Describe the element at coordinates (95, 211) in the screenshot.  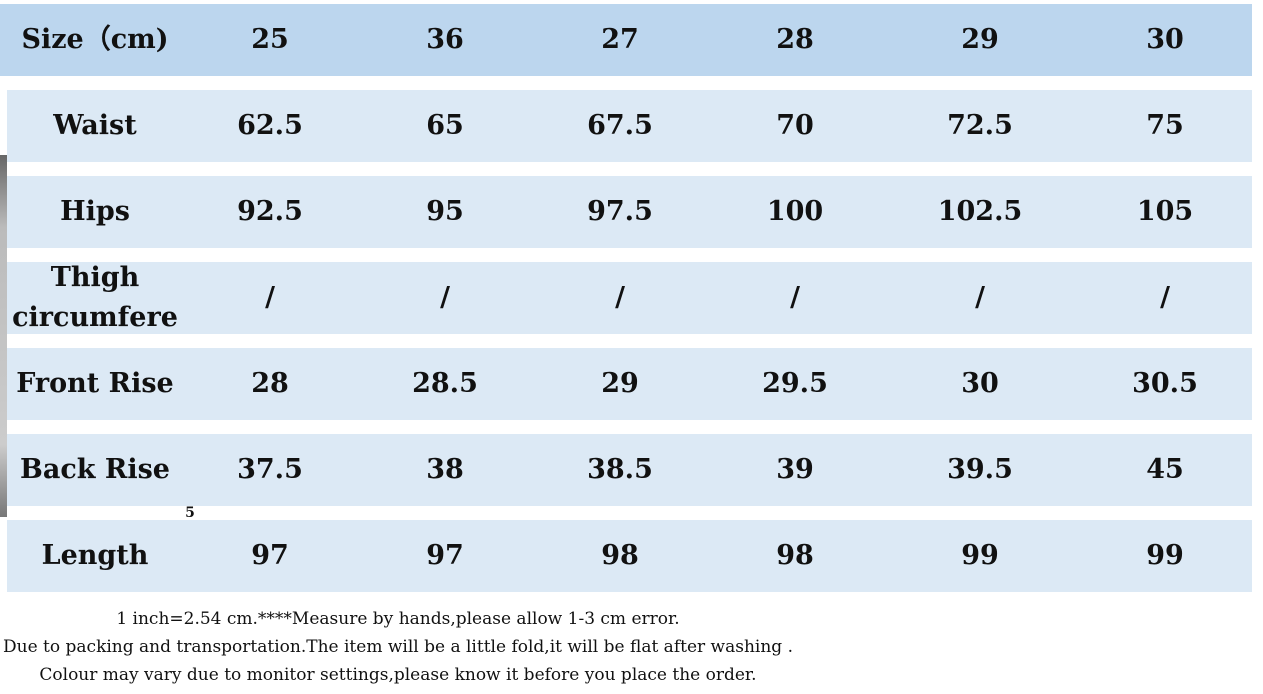
I see `row-label: Hips` at that location.